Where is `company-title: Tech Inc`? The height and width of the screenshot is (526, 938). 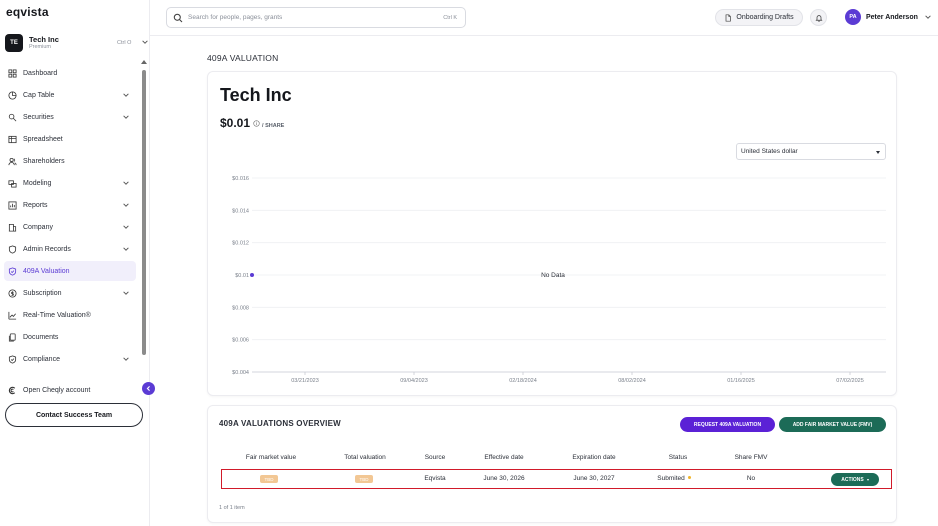 company-title: Tech Inc is located at coordinates (256, 95).